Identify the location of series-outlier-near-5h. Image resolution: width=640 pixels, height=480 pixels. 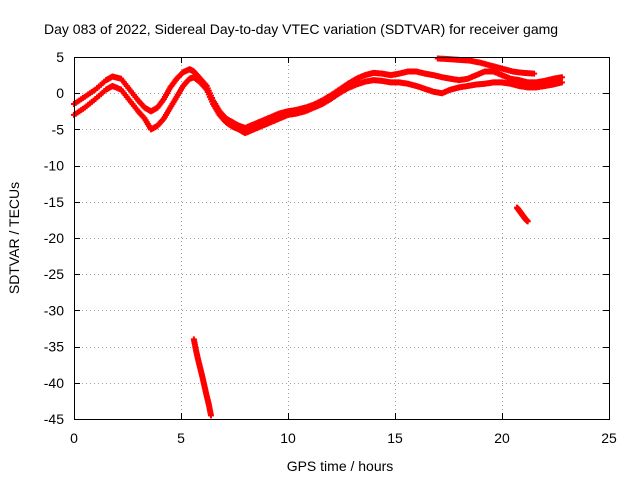
(202, 377).